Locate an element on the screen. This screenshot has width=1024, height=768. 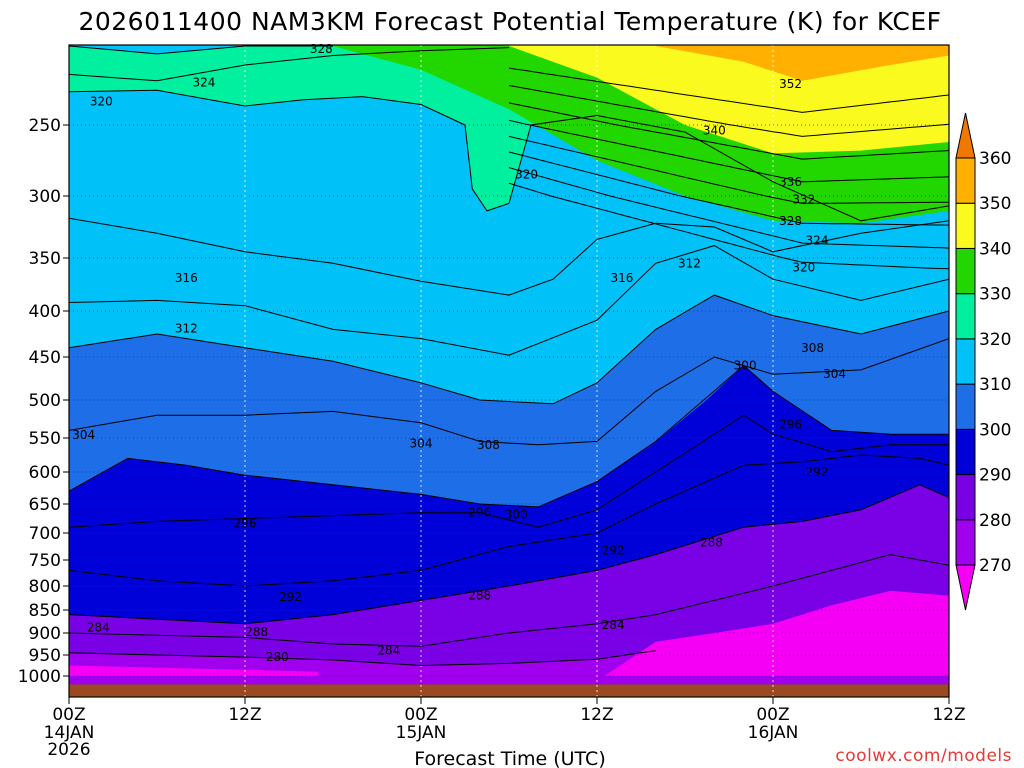
contour-label: 340 is located at coordinates (714, 131).